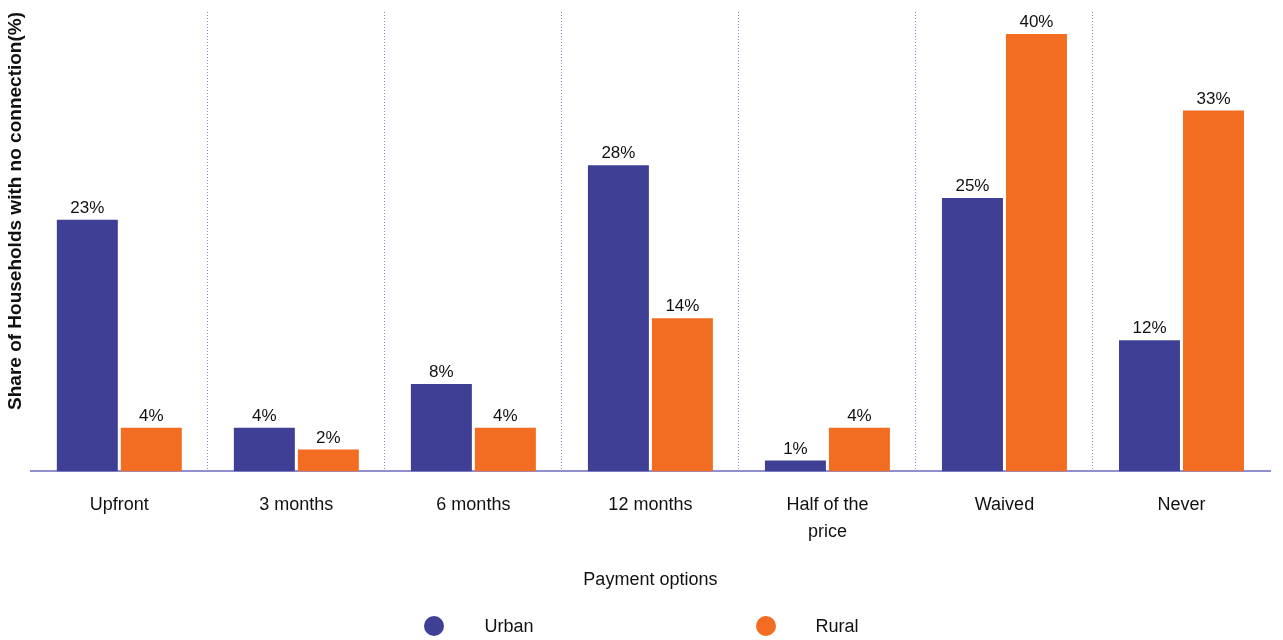 The width and height of the screenshot is (1283, 640). Describe the element at coordinates (795, 448) in the screenshot. I see `data-label: 1%` at that location.